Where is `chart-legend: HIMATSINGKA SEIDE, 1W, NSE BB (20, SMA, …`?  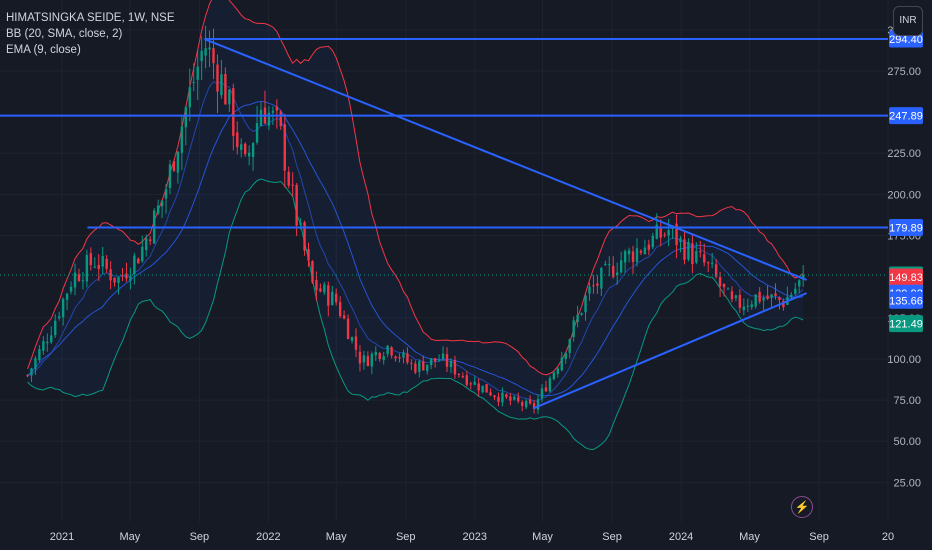 chart-legend: HIMATSINGKA SEIDE, 1W, NSE BB (20, SMA, … is located at coordinates (90, 34).